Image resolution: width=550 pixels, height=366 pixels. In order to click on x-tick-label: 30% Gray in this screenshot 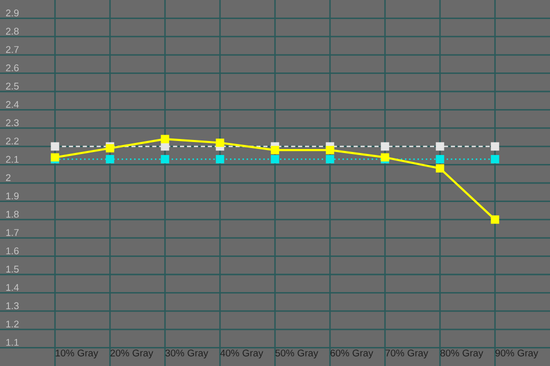, I will do `click(186, 354)`.